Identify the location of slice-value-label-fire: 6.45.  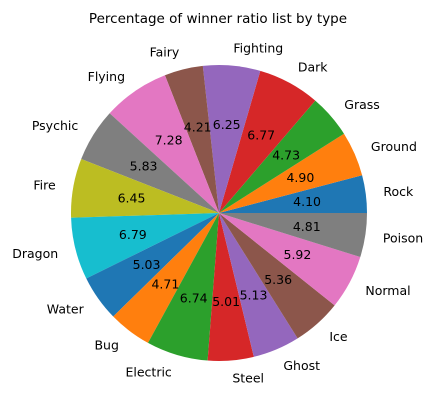
(132, 197).